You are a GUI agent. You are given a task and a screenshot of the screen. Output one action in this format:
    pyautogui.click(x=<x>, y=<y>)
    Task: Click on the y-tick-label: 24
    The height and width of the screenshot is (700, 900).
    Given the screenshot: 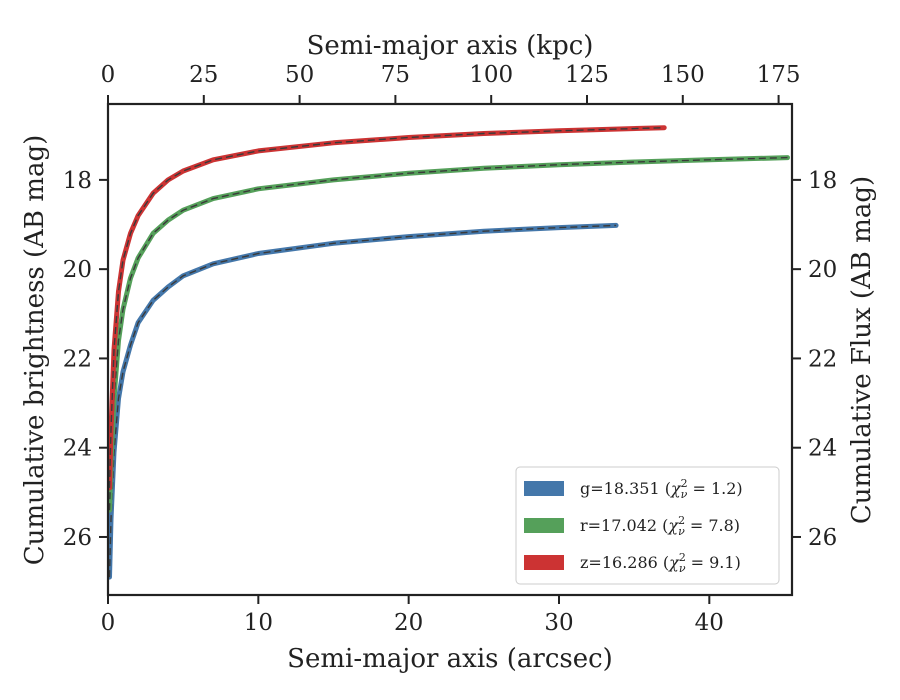 What is the action you would take?
    pyautogui.click(x=77, y=449)
    